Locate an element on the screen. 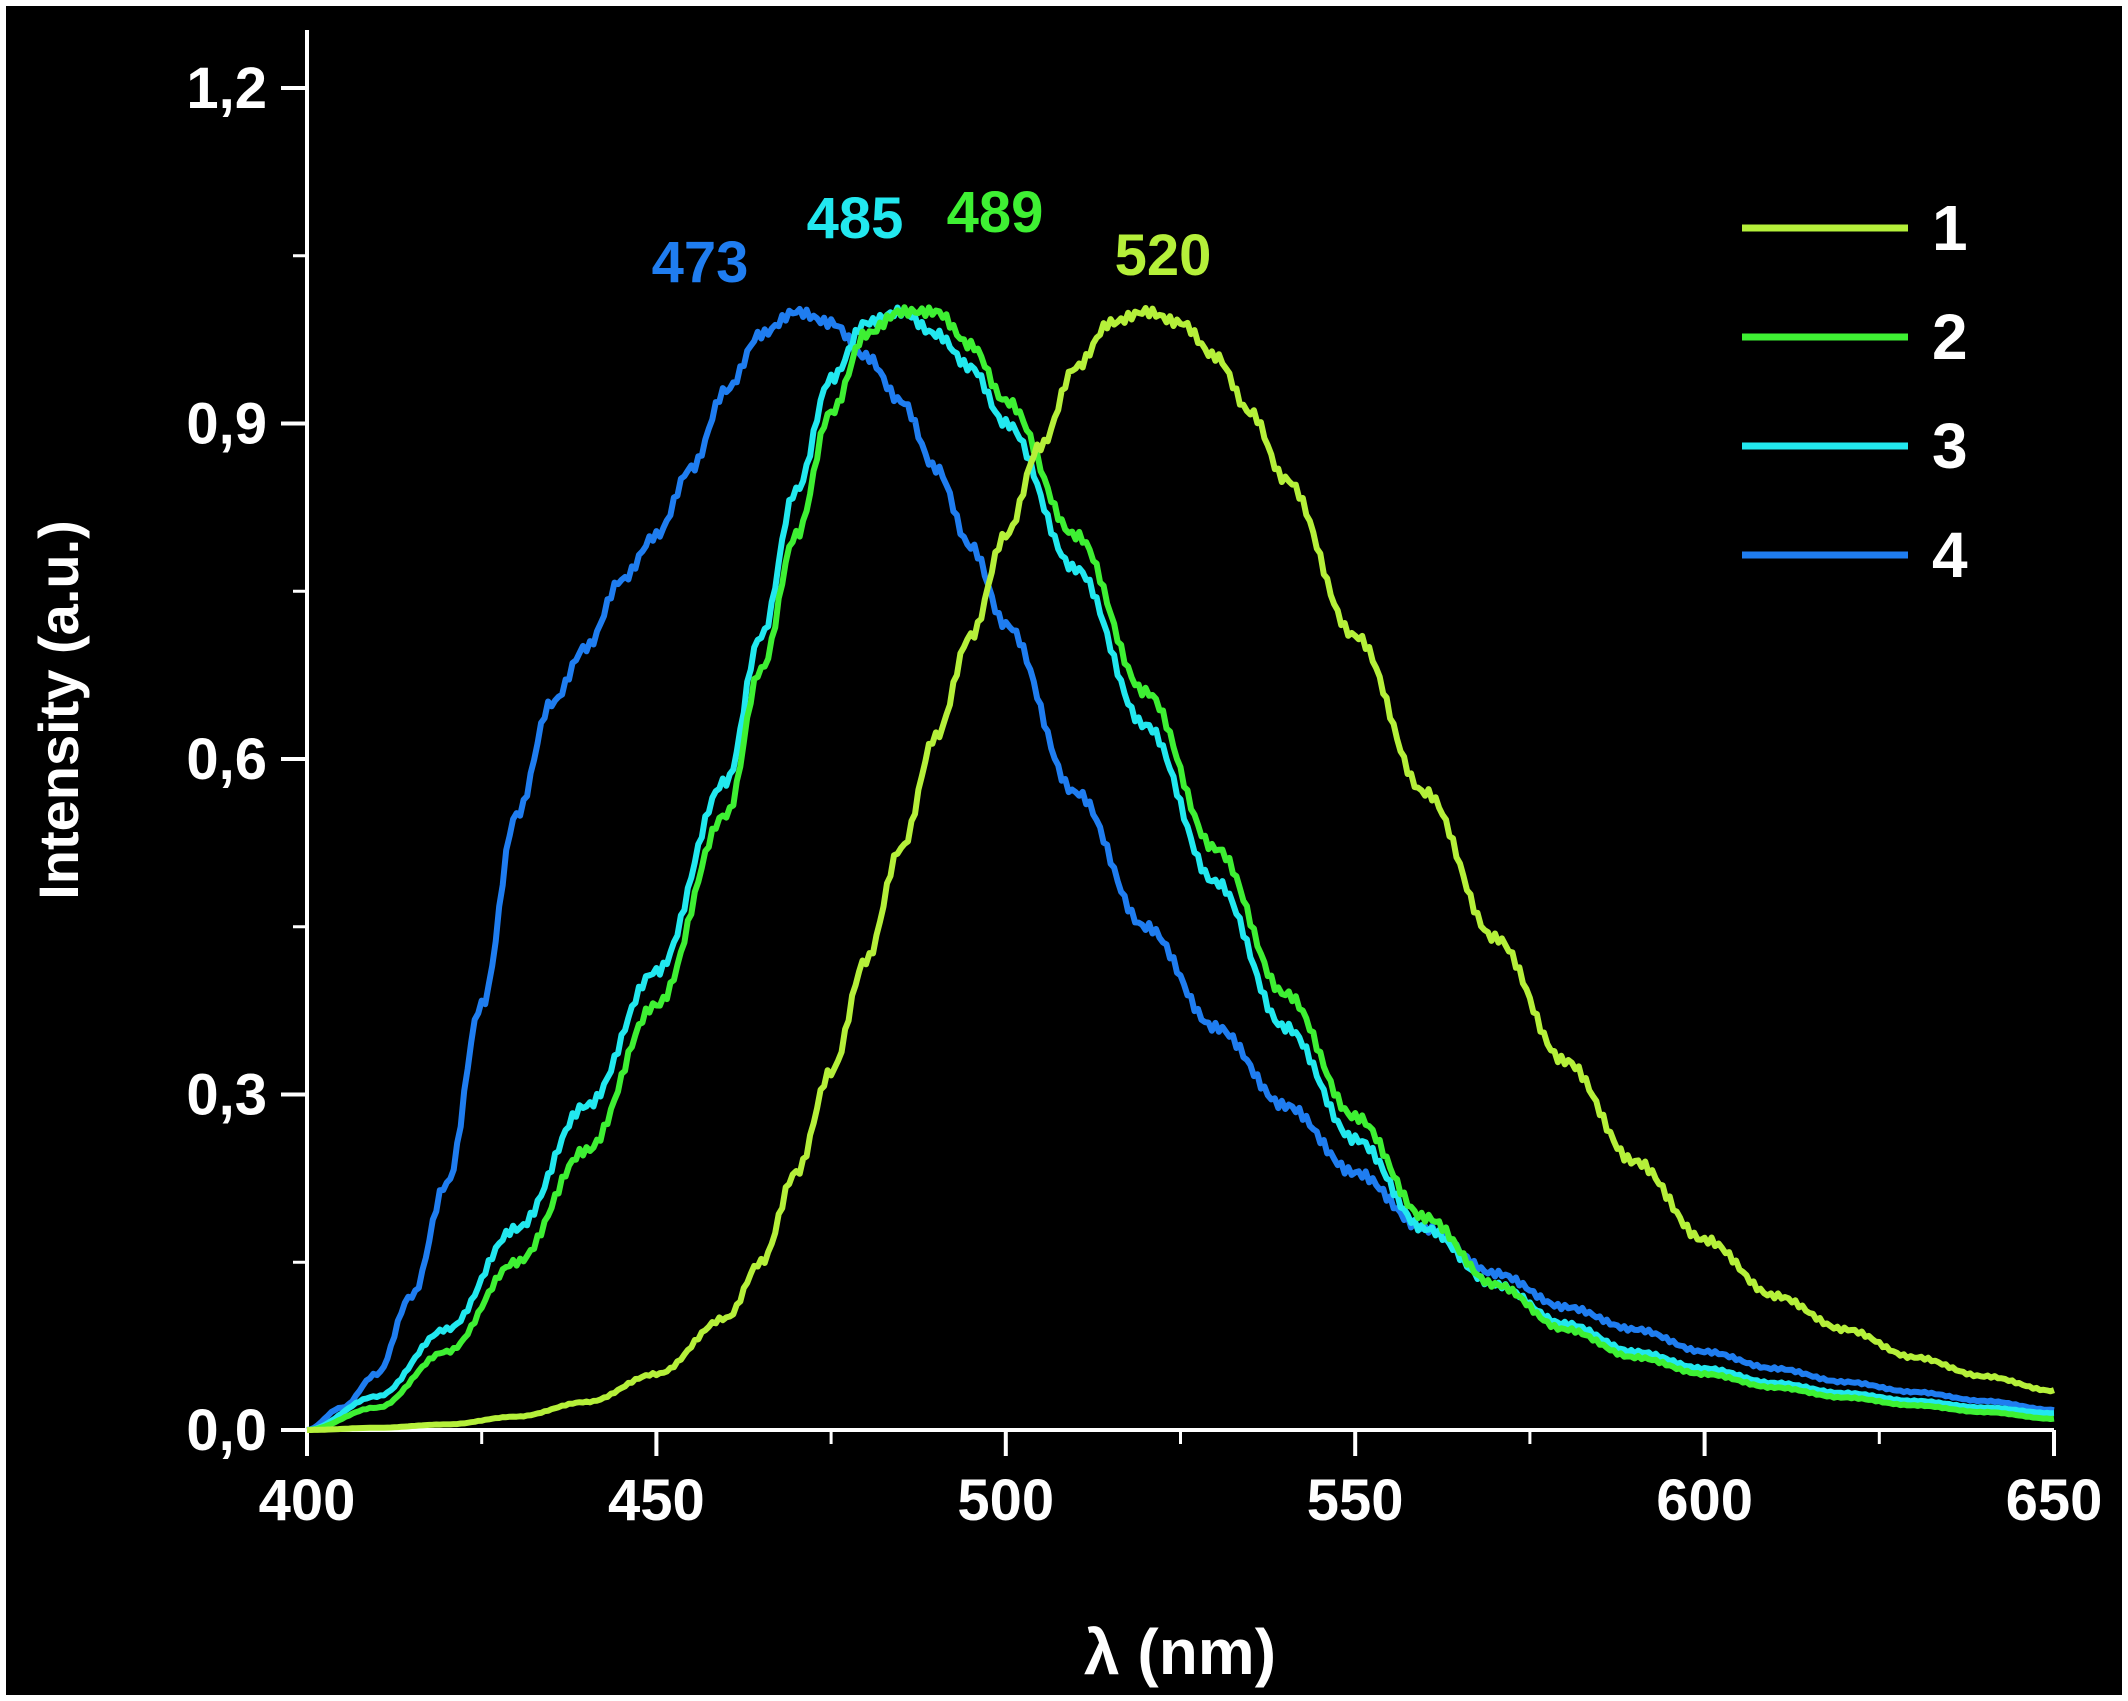 Image resolution: width=2128 pixels, height=1701 pixels. y-axis-label: Intensity (a.u.) is located at coordinates (58, 710).